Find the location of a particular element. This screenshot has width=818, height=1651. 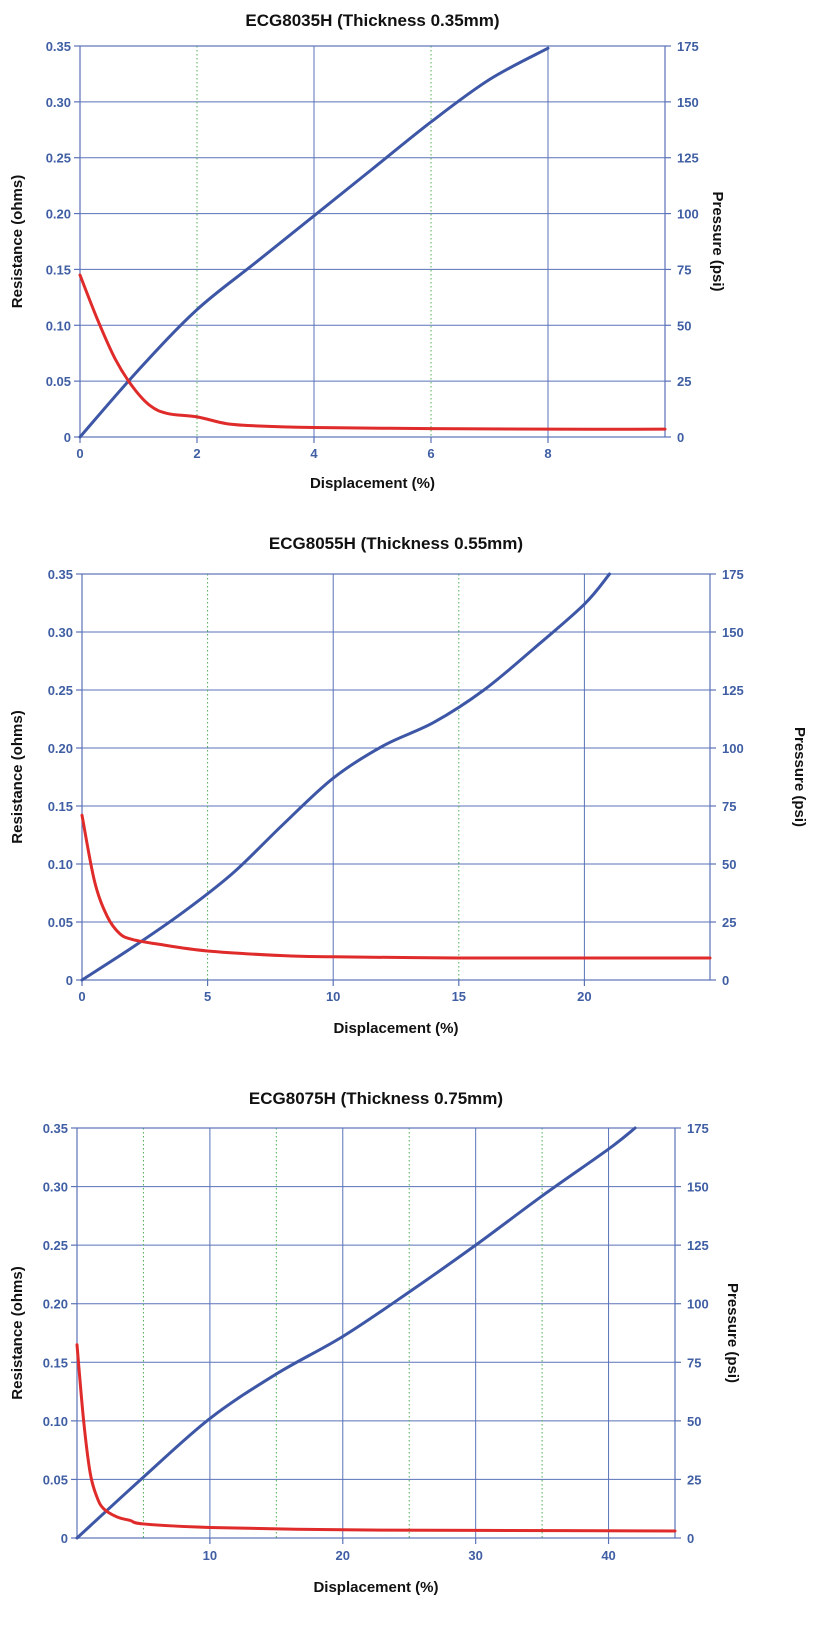

chart-title: ECG8035H (Thickness 0.35mm) is located at coordinates (372, 20).